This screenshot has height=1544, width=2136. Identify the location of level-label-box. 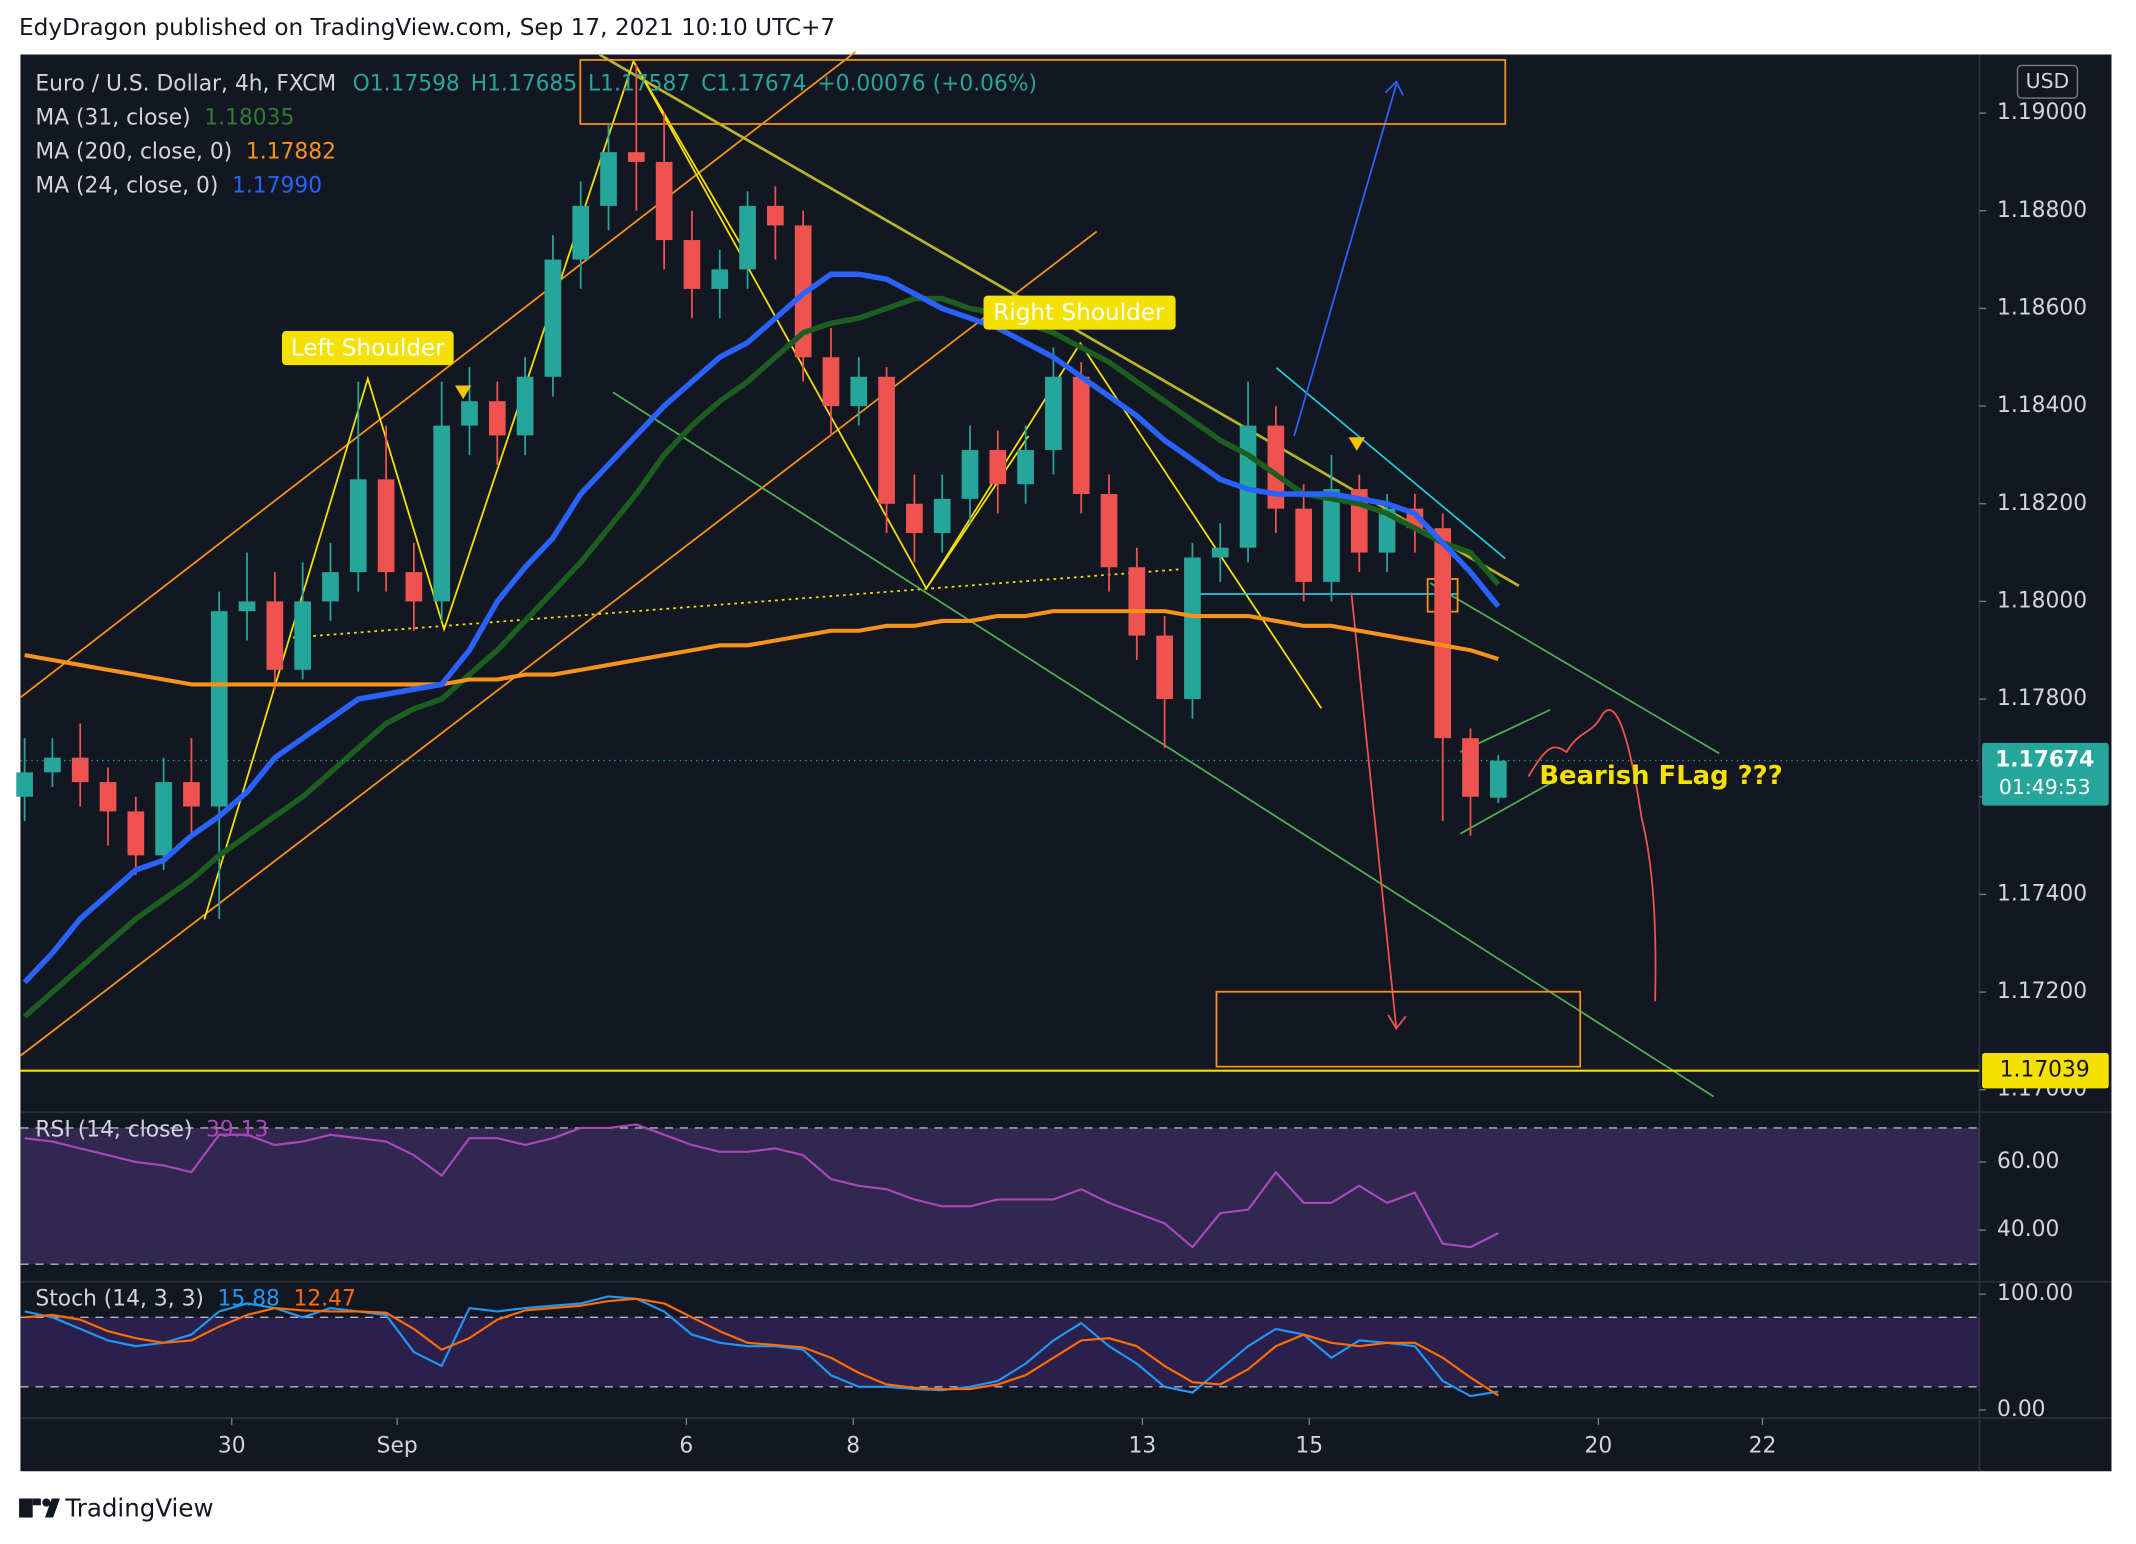
(2045, 1070).